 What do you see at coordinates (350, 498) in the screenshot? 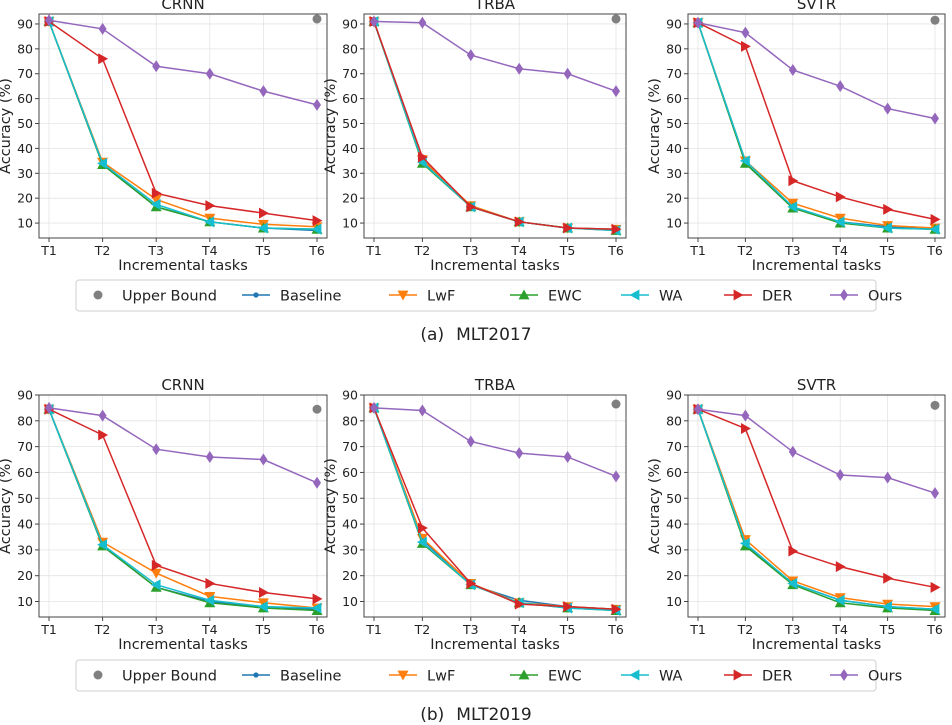
I see `y-tick-label: 50` at bounding box center [350, 498].